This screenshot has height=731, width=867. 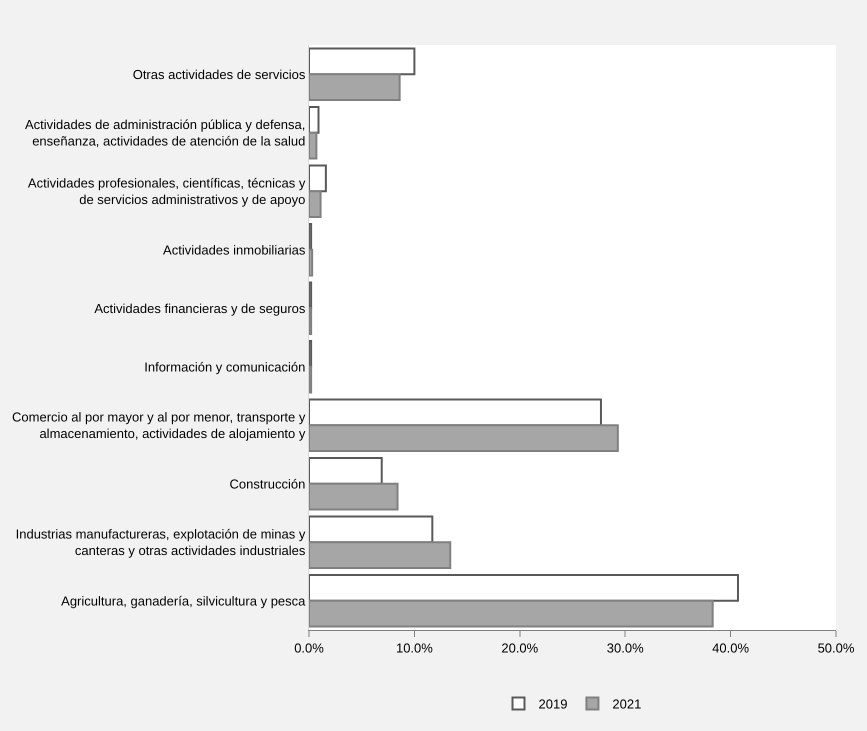 What do you see at coordinates (183, 600) in the screenshot?
I see `y-tick-label: Agricultura, ganadería, silvicultura y pesca` at bounding box center [183, 600].